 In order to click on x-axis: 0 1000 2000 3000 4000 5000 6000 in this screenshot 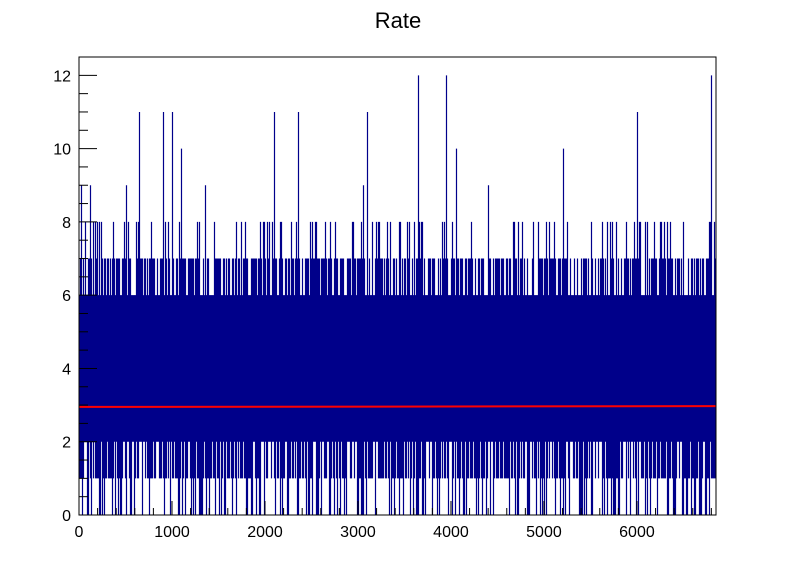, I will do `click(393, 521)`.